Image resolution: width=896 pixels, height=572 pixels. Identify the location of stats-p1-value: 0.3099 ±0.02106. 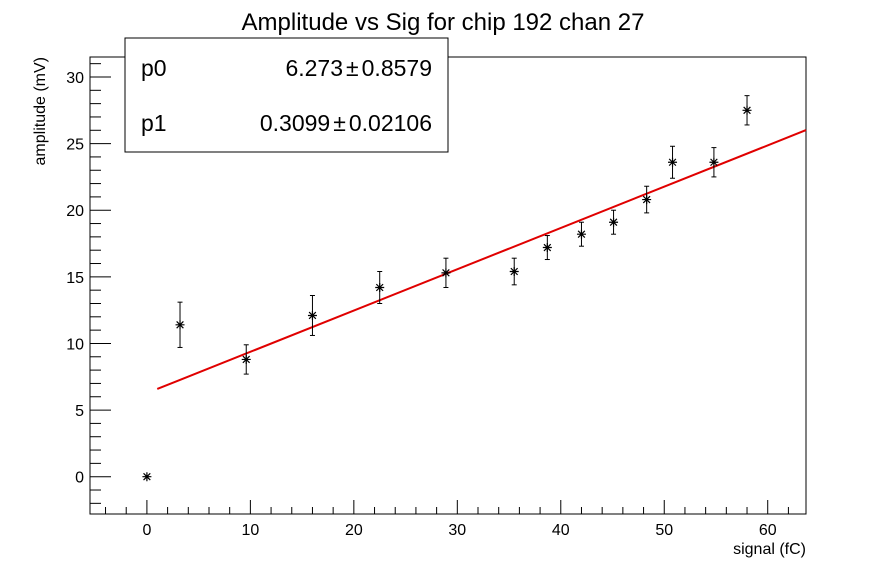
(346, 123).